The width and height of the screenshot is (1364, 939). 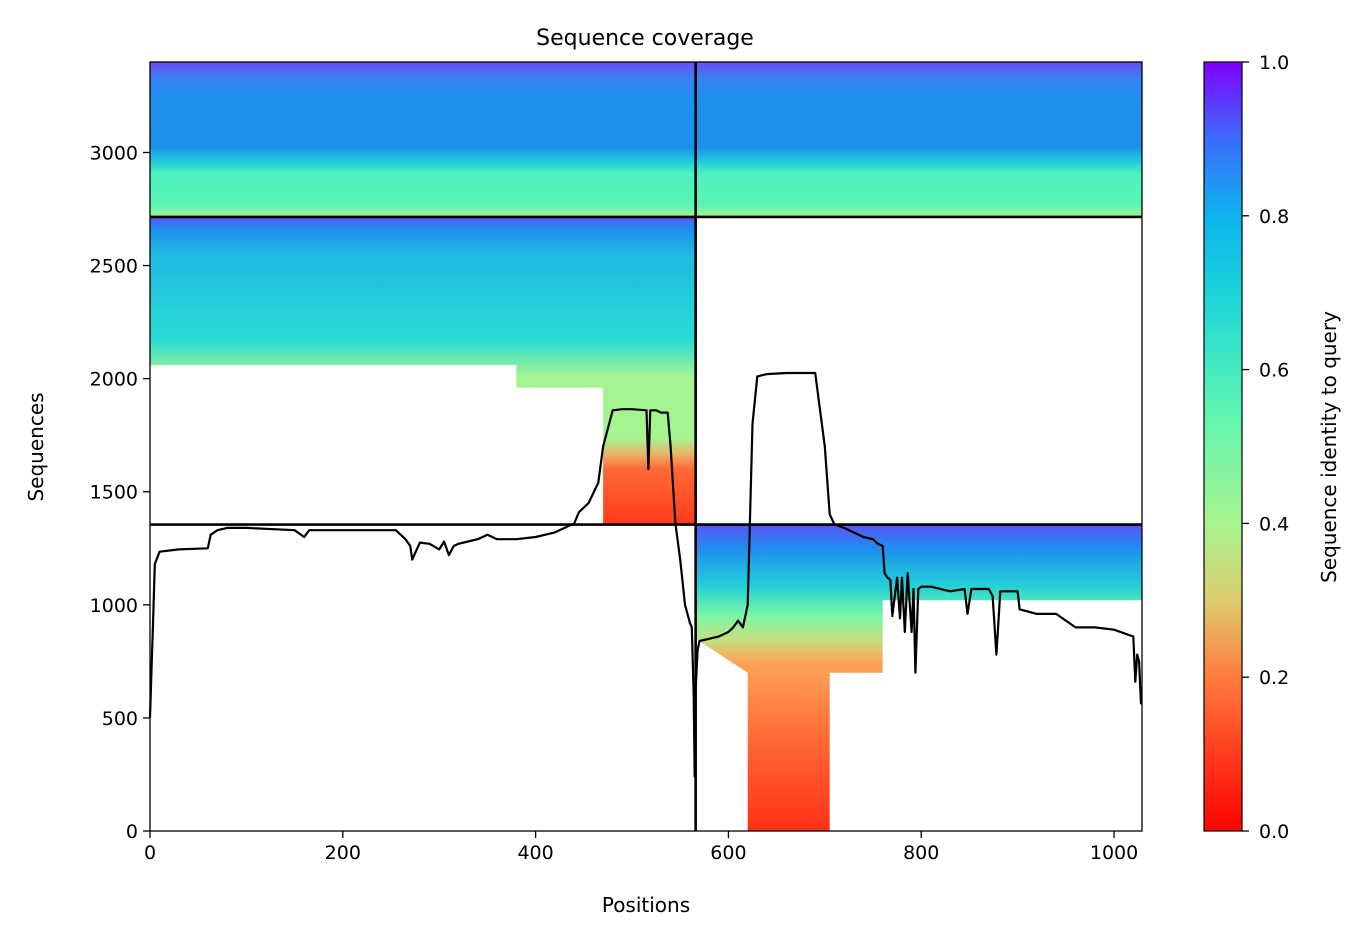 What do you see at coordinates (921, 853) in the screenshot?
I see `x-tick-label: 800` at bounding box center [921, 853].